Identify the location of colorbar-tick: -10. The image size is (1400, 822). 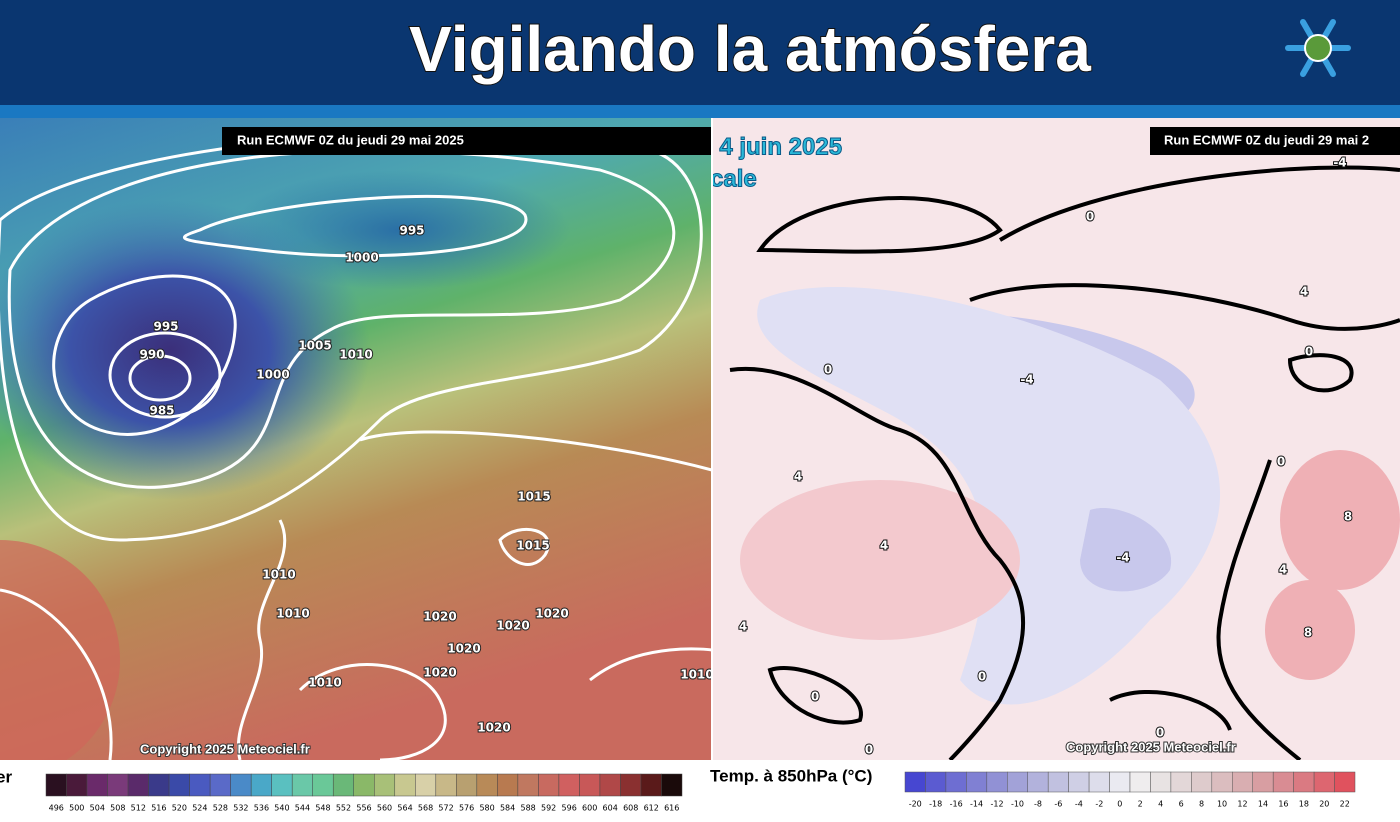
(1017, 804).